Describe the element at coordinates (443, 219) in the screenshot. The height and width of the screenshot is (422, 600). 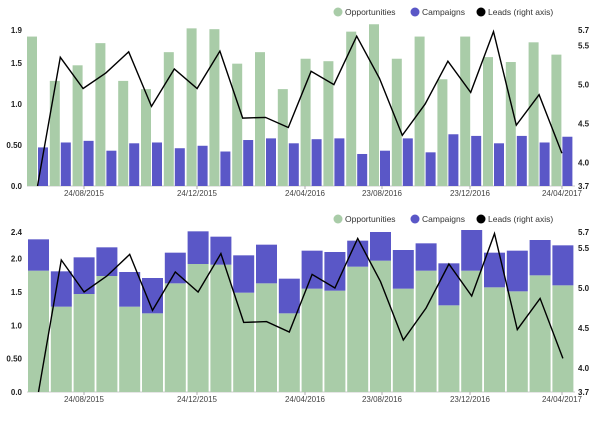
I see `legend-label: Campaigns` at that location.